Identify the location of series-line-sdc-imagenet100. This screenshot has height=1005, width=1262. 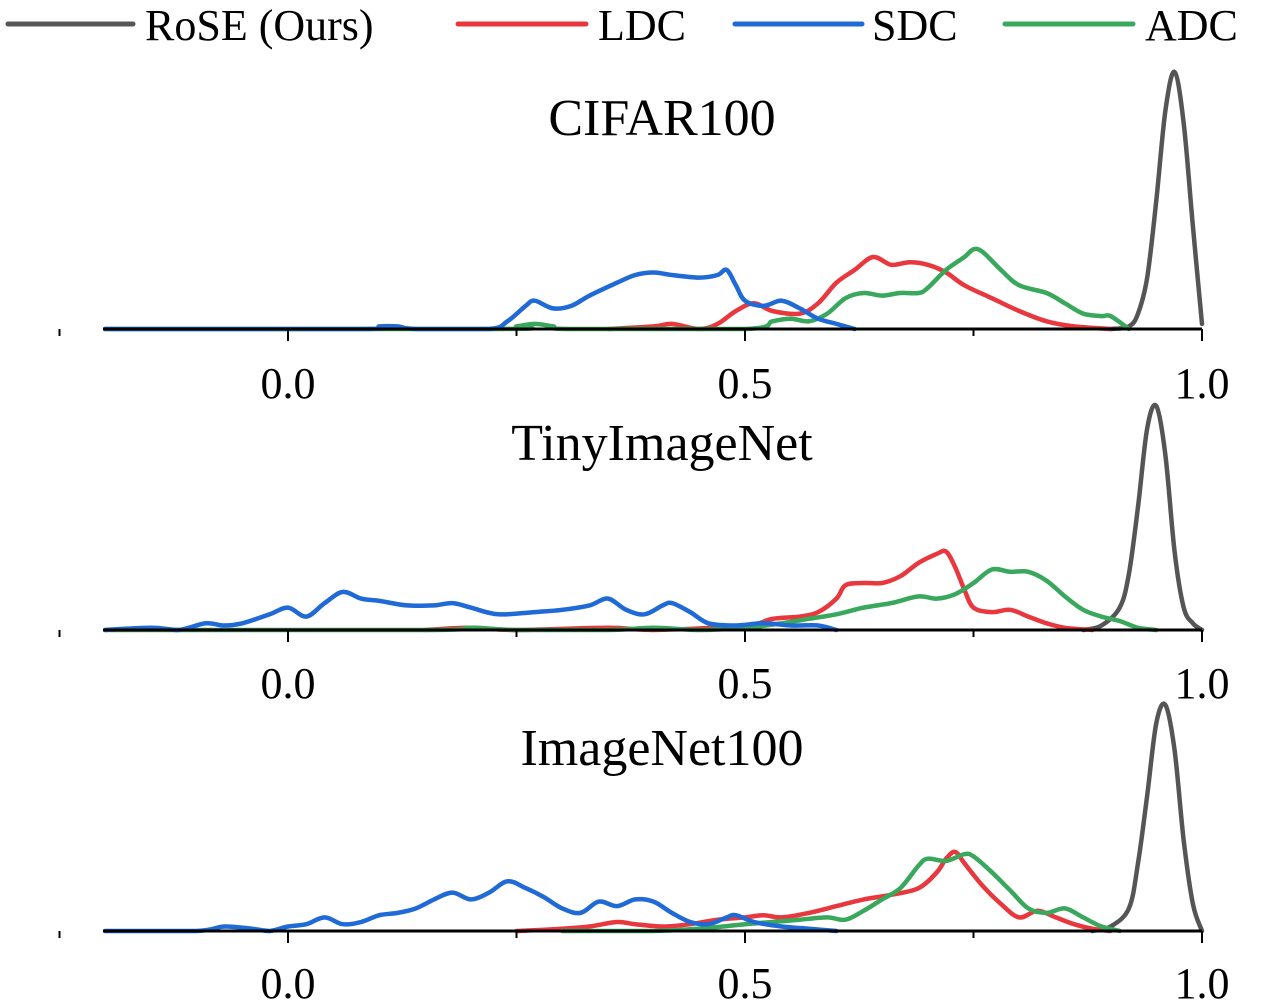
(470, 906).